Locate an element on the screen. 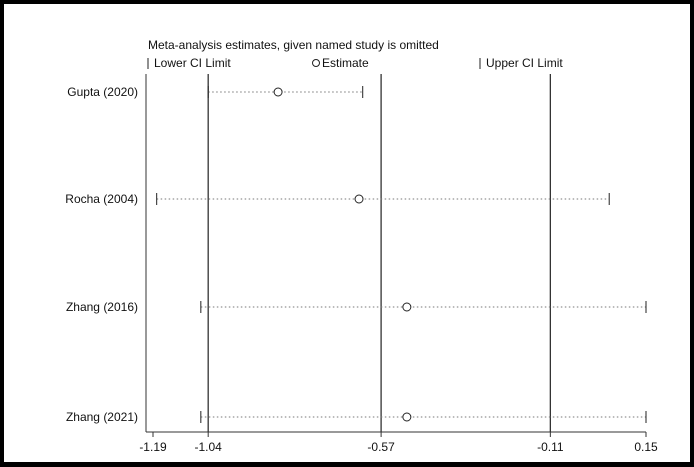 The height and width of the screenshot is (467, 694). study-label: Zhang (2016) is located at coordinates (102, 307).